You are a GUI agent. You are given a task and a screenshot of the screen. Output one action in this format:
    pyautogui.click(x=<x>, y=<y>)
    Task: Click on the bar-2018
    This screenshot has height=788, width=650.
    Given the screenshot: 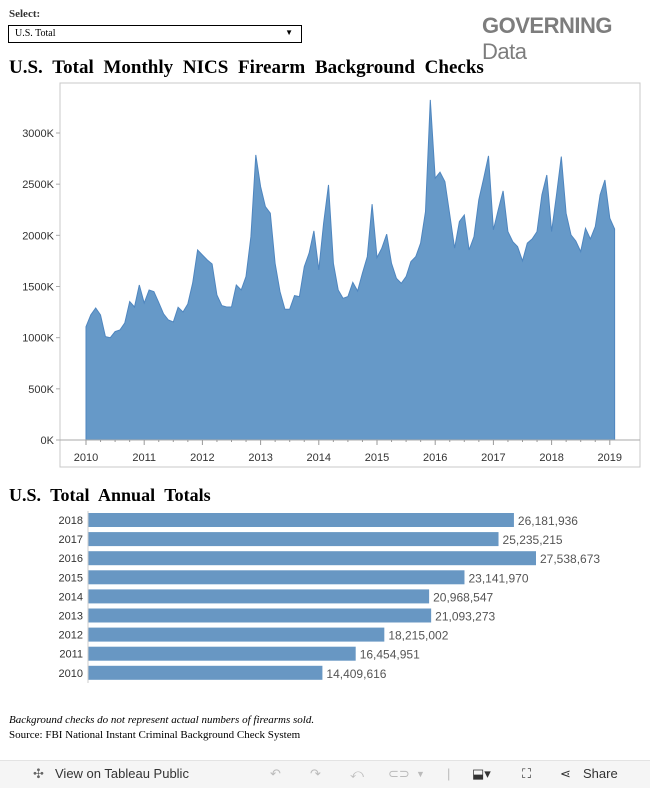 What is the action you would take?
    pyautogui.click(x=301, y=520)
    